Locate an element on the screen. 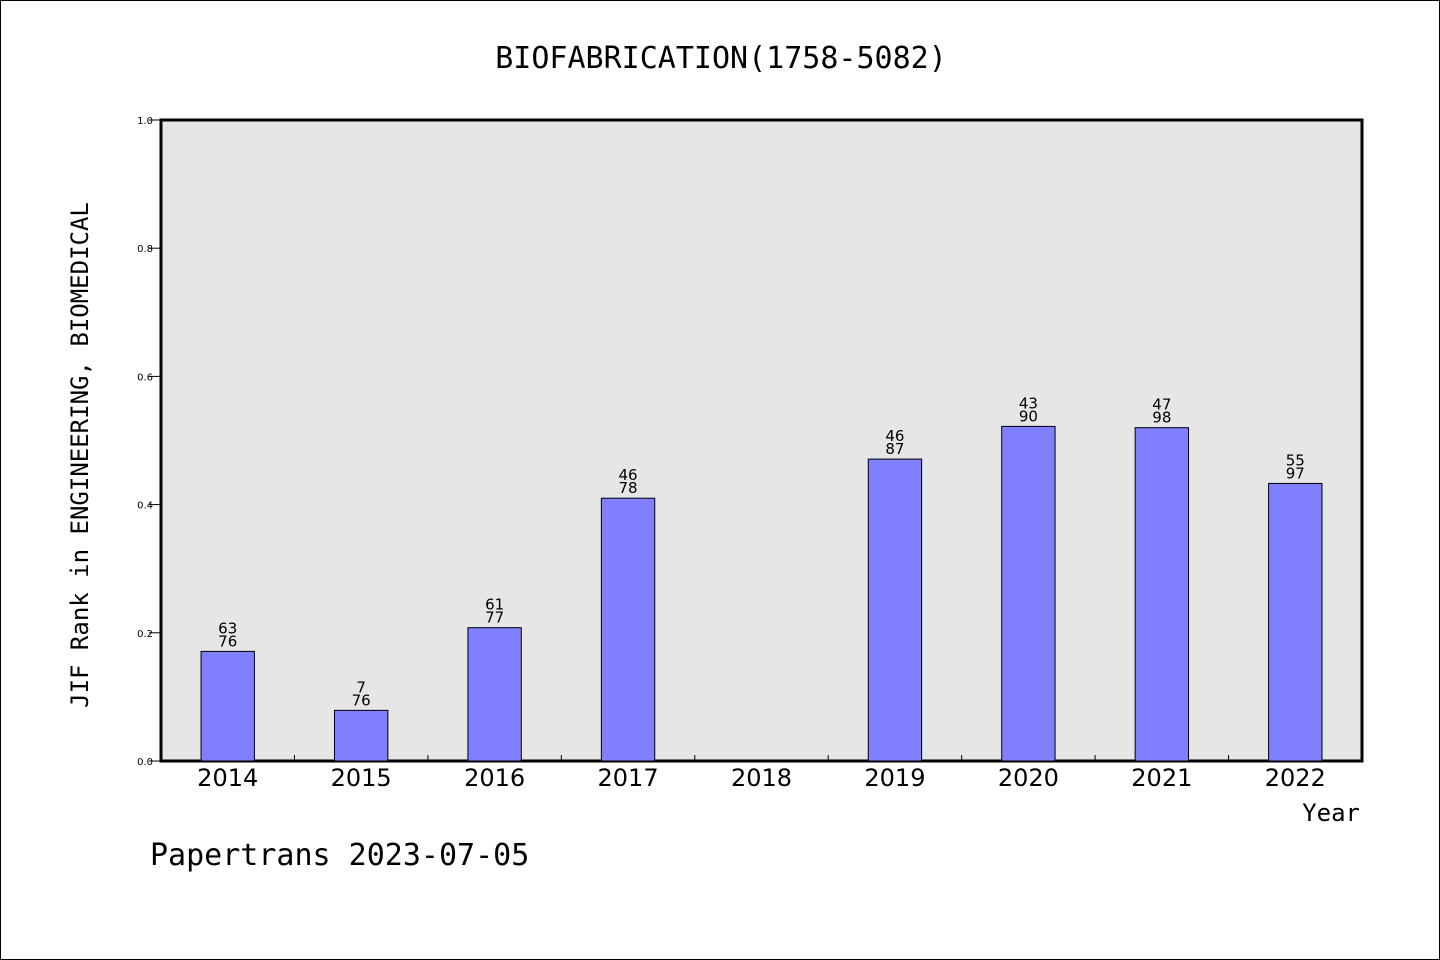  bar-label-bottom: 78 is located at coordinates (628, 488).